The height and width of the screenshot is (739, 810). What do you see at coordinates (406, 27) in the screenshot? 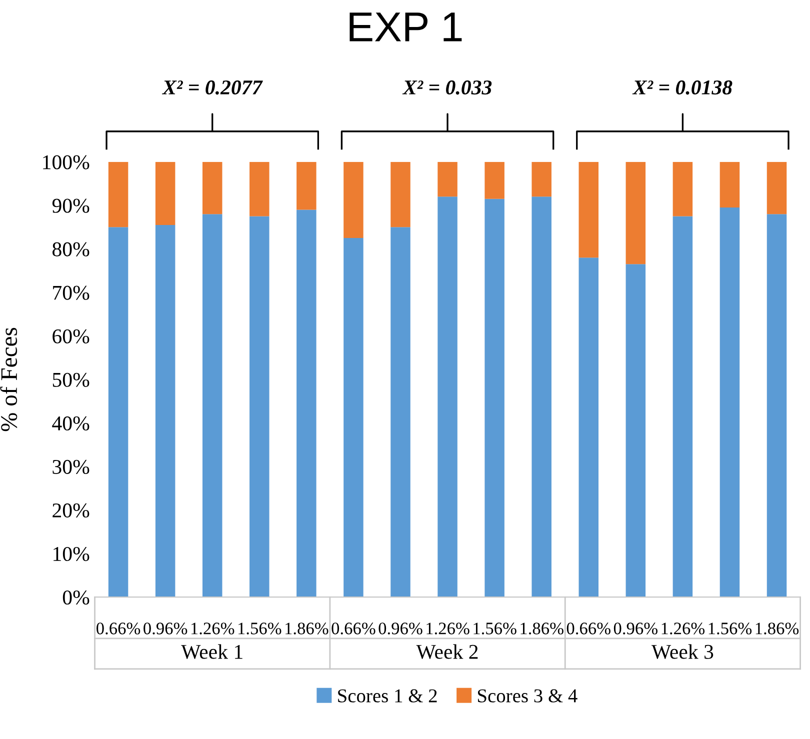
I see `chart-title: EXP 1` at bounding box center [406, 27].